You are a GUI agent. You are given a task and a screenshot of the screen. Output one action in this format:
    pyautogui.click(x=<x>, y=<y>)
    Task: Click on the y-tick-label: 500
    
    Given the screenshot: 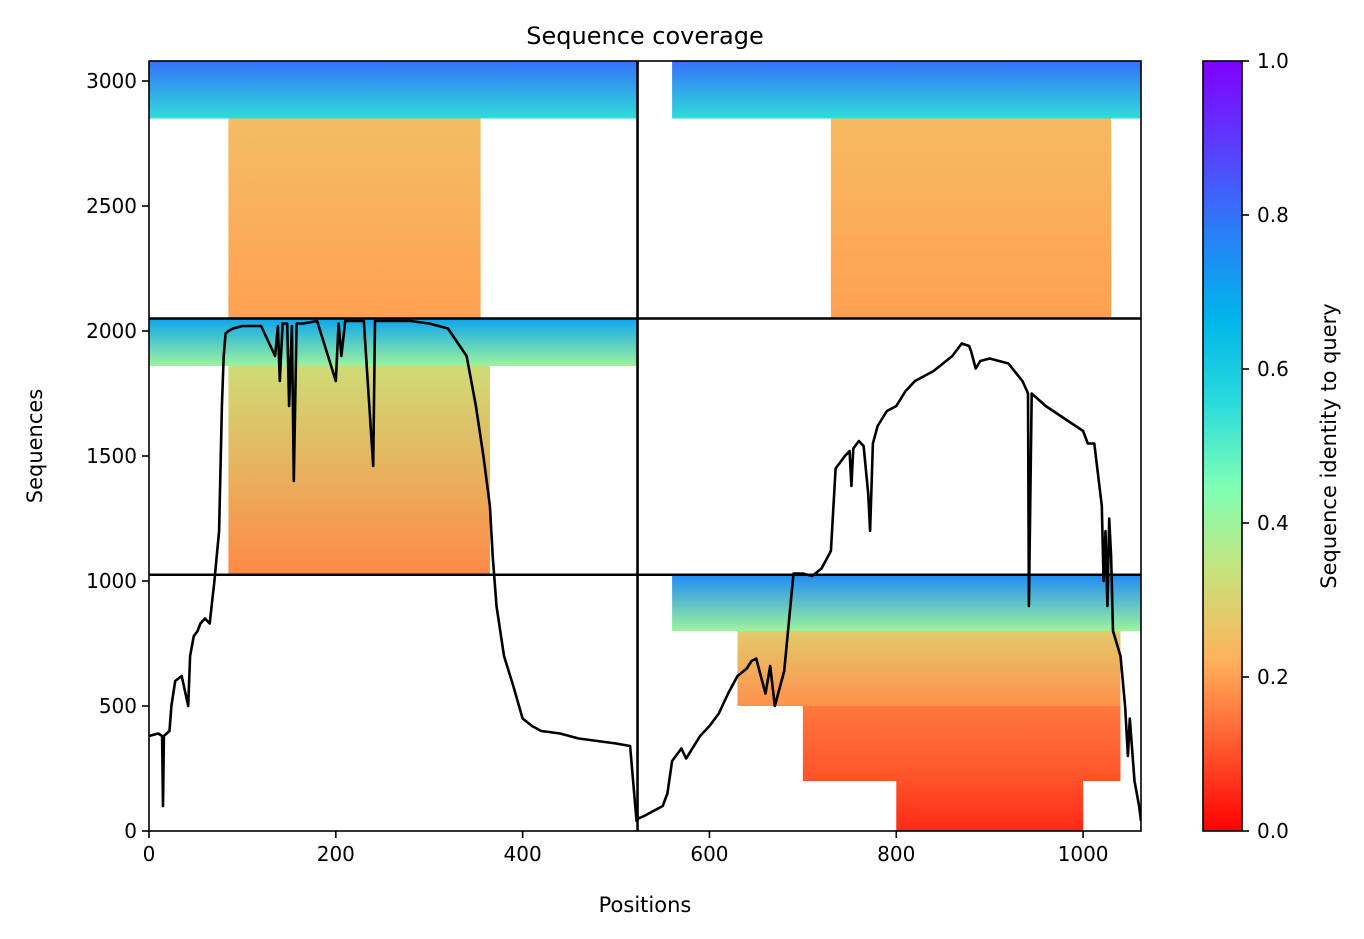 What is the action you would take?
    pyautogui.click(x=118, y=706)
    